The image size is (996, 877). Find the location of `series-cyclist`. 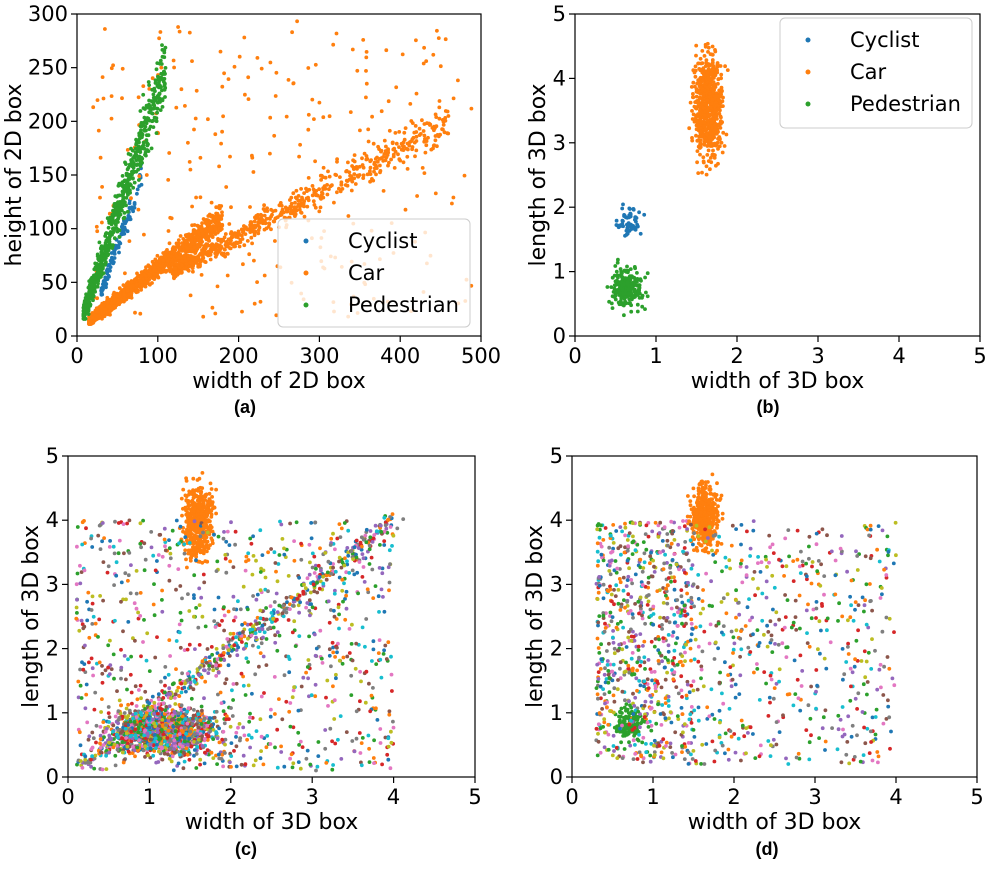

series-cyclist is located at coordinates (630, 220).